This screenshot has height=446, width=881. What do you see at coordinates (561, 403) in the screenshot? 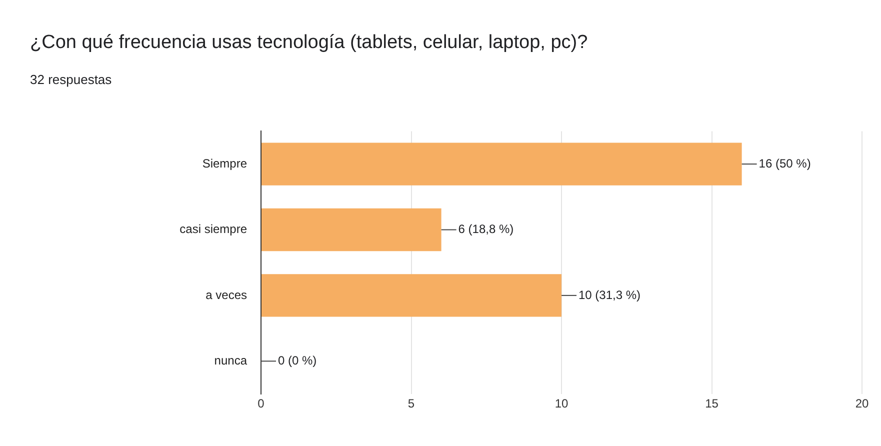
I see `x-tick-label: 10` at bounding box center [561, 403].